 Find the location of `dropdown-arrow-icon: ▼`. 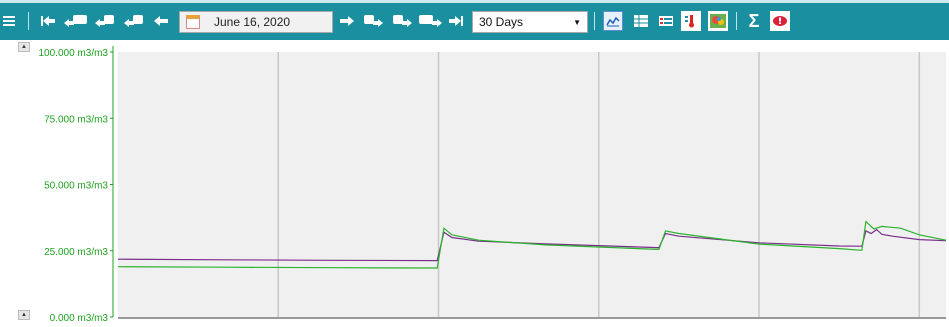

dropdown-arrow-icon: ▼ is located at coordinates (577, 22).